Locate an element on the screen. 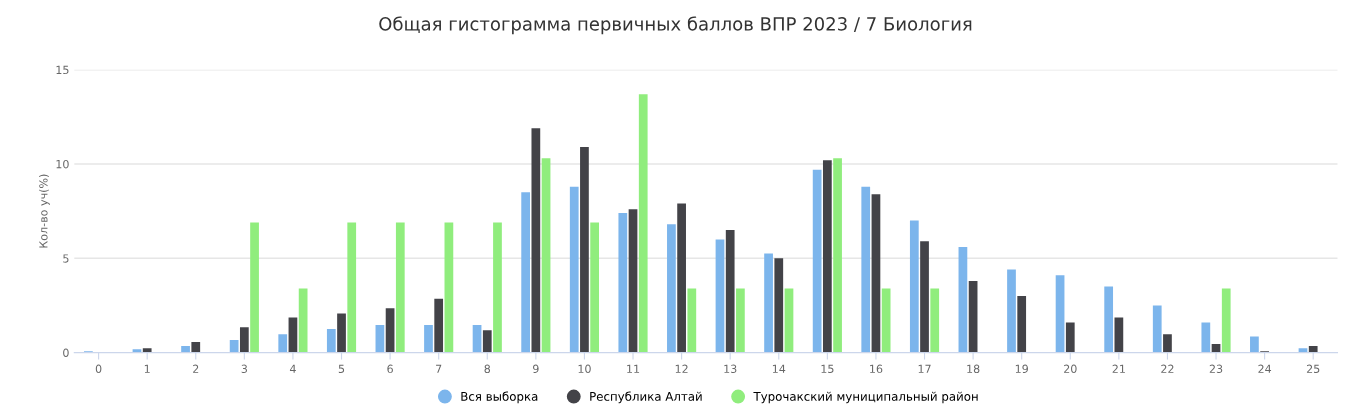 This screenshot has height=410, width=1351. x-tick-label: 0 is located at coordinates (98, 369).